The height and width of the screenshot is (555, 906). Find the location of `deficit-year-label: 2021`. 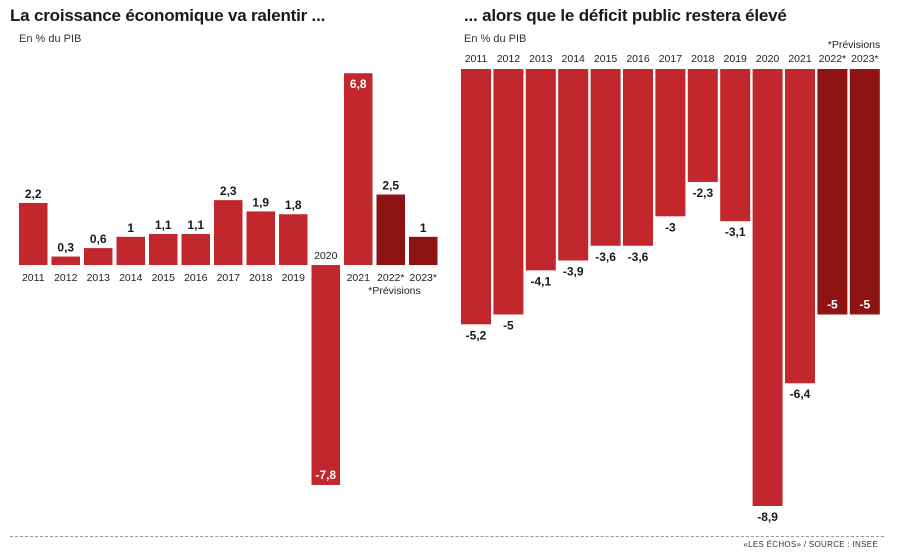

deficit-year-label: 2021 is located at coordinates (800, 59).